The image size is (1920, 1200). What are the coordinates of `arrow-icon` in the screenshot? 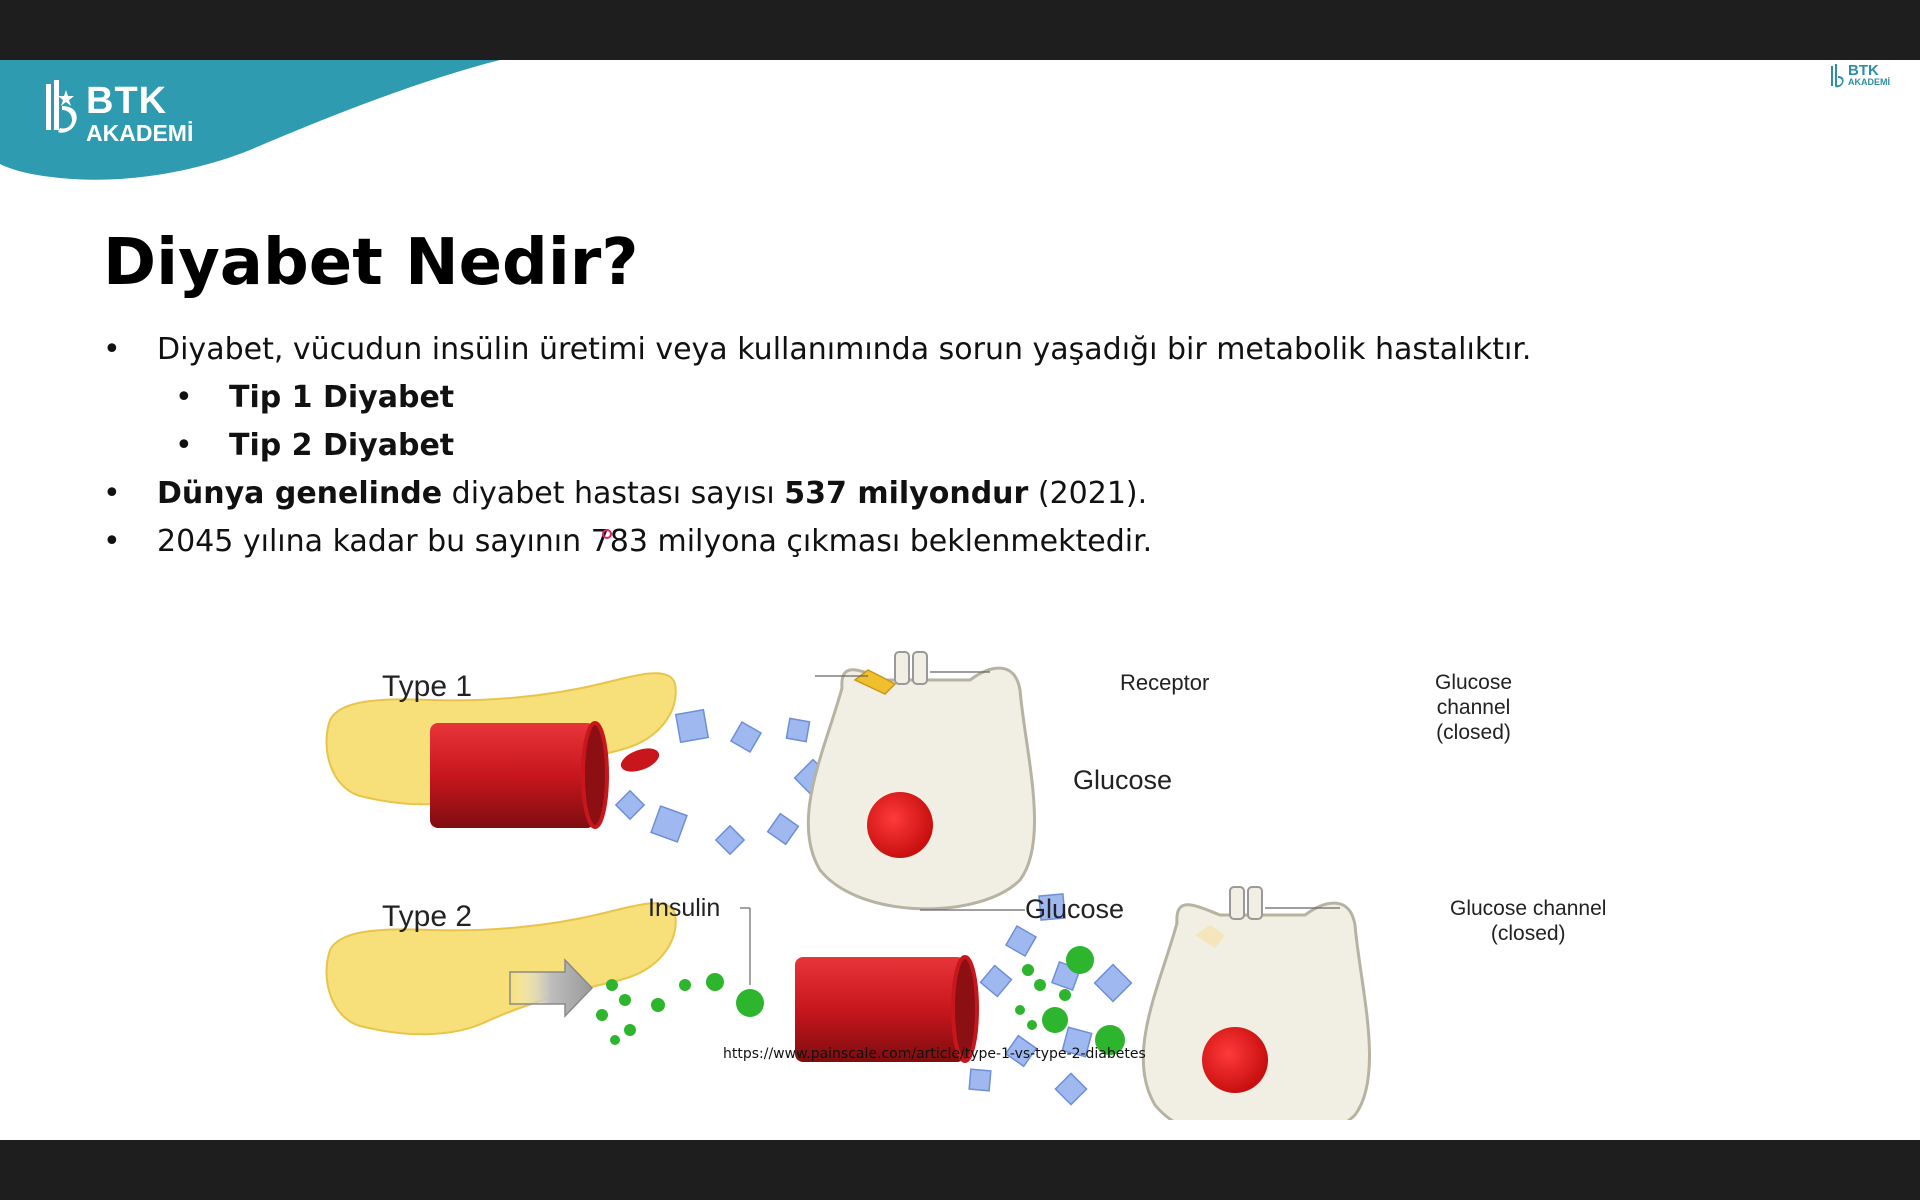 It's located at (551, 988).